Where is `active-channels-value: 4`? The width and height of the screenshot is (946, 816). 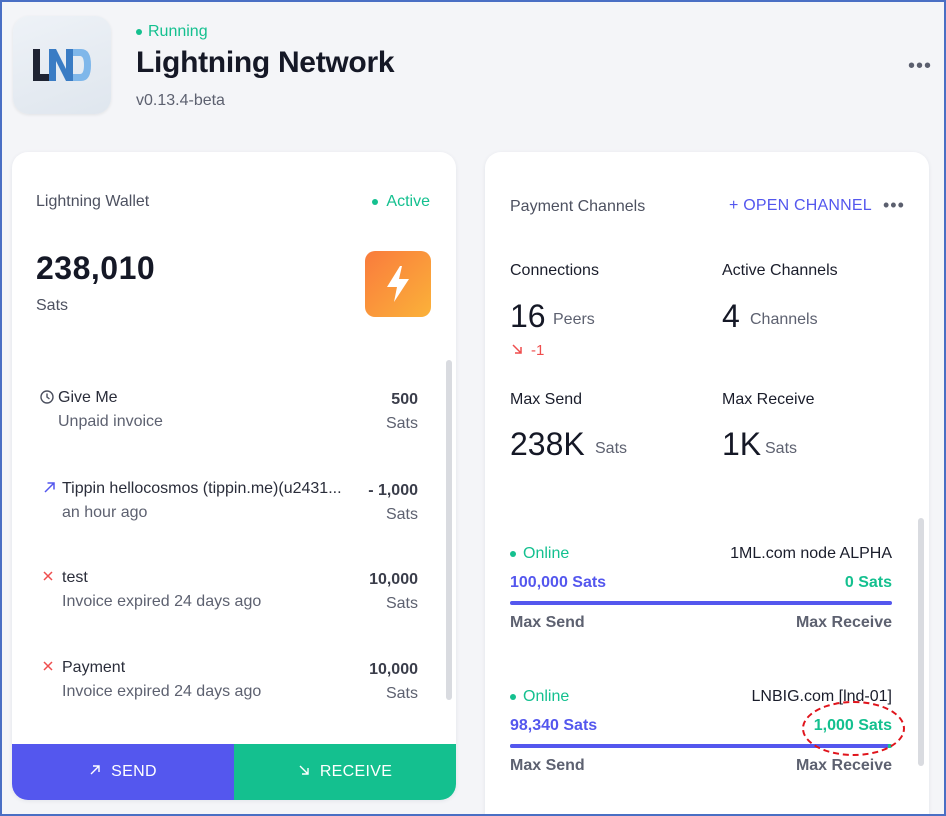 active-channels-value: 4 is located at coordinates (731, 316).